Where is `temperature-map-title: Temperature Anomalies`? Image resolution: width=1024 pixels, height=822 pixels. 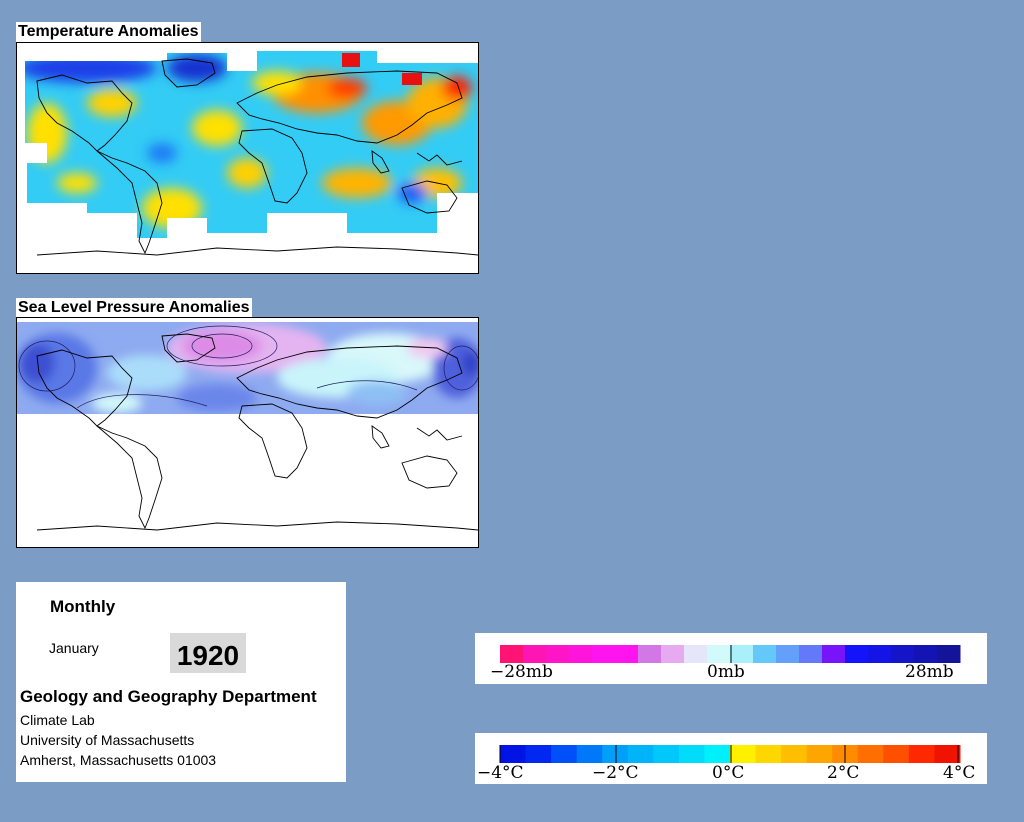 temperature-map-title: Temperature Anomalies is located at coordinates (108, 32).